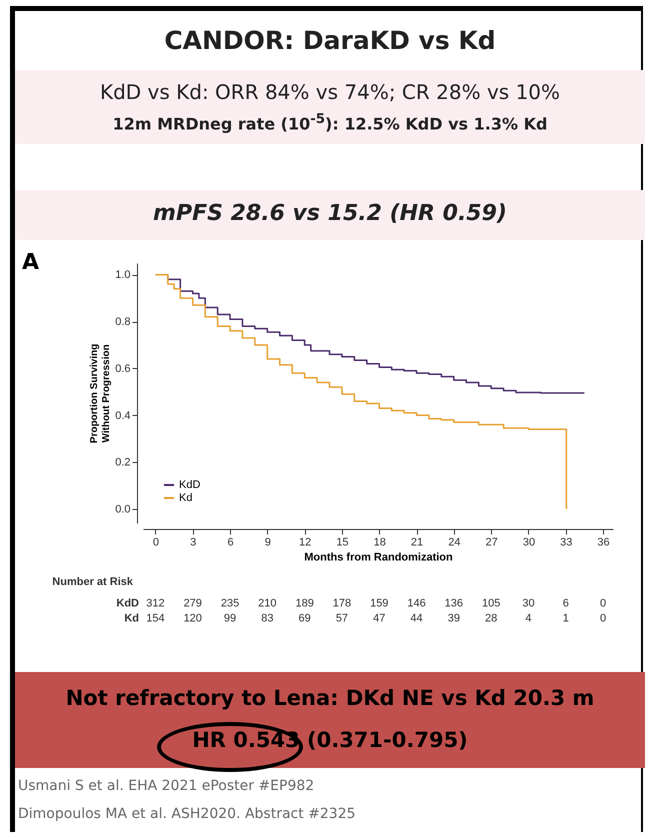 The width and height of the screenshot is (651, 839). I want to click on y-tick-label: 0.0, so click(122, 509).